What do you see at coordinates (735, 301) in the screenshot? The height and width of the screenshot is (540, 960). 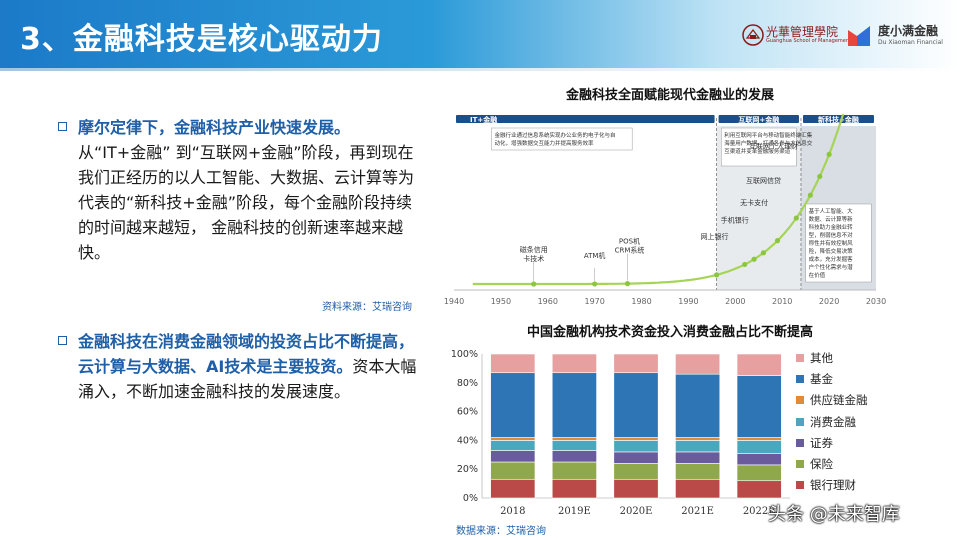 I see `timeline-tick-label: 2000` at bounding box center [735, 301].